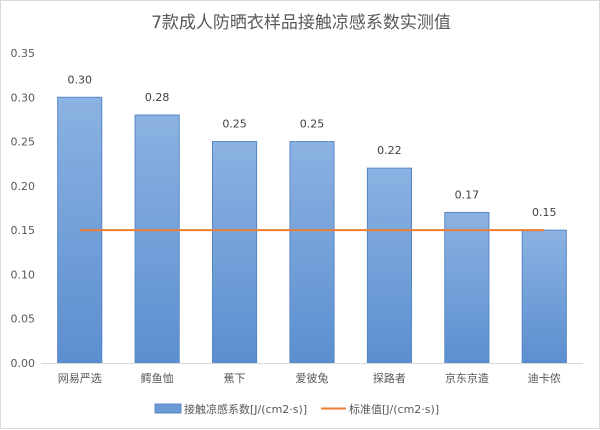 This screenshot has height=430, width=600. What do you see at coordinates (467, 194) in the screenshot?
I see `bar-data-label: 0.17` at bounding box center [467, 194].